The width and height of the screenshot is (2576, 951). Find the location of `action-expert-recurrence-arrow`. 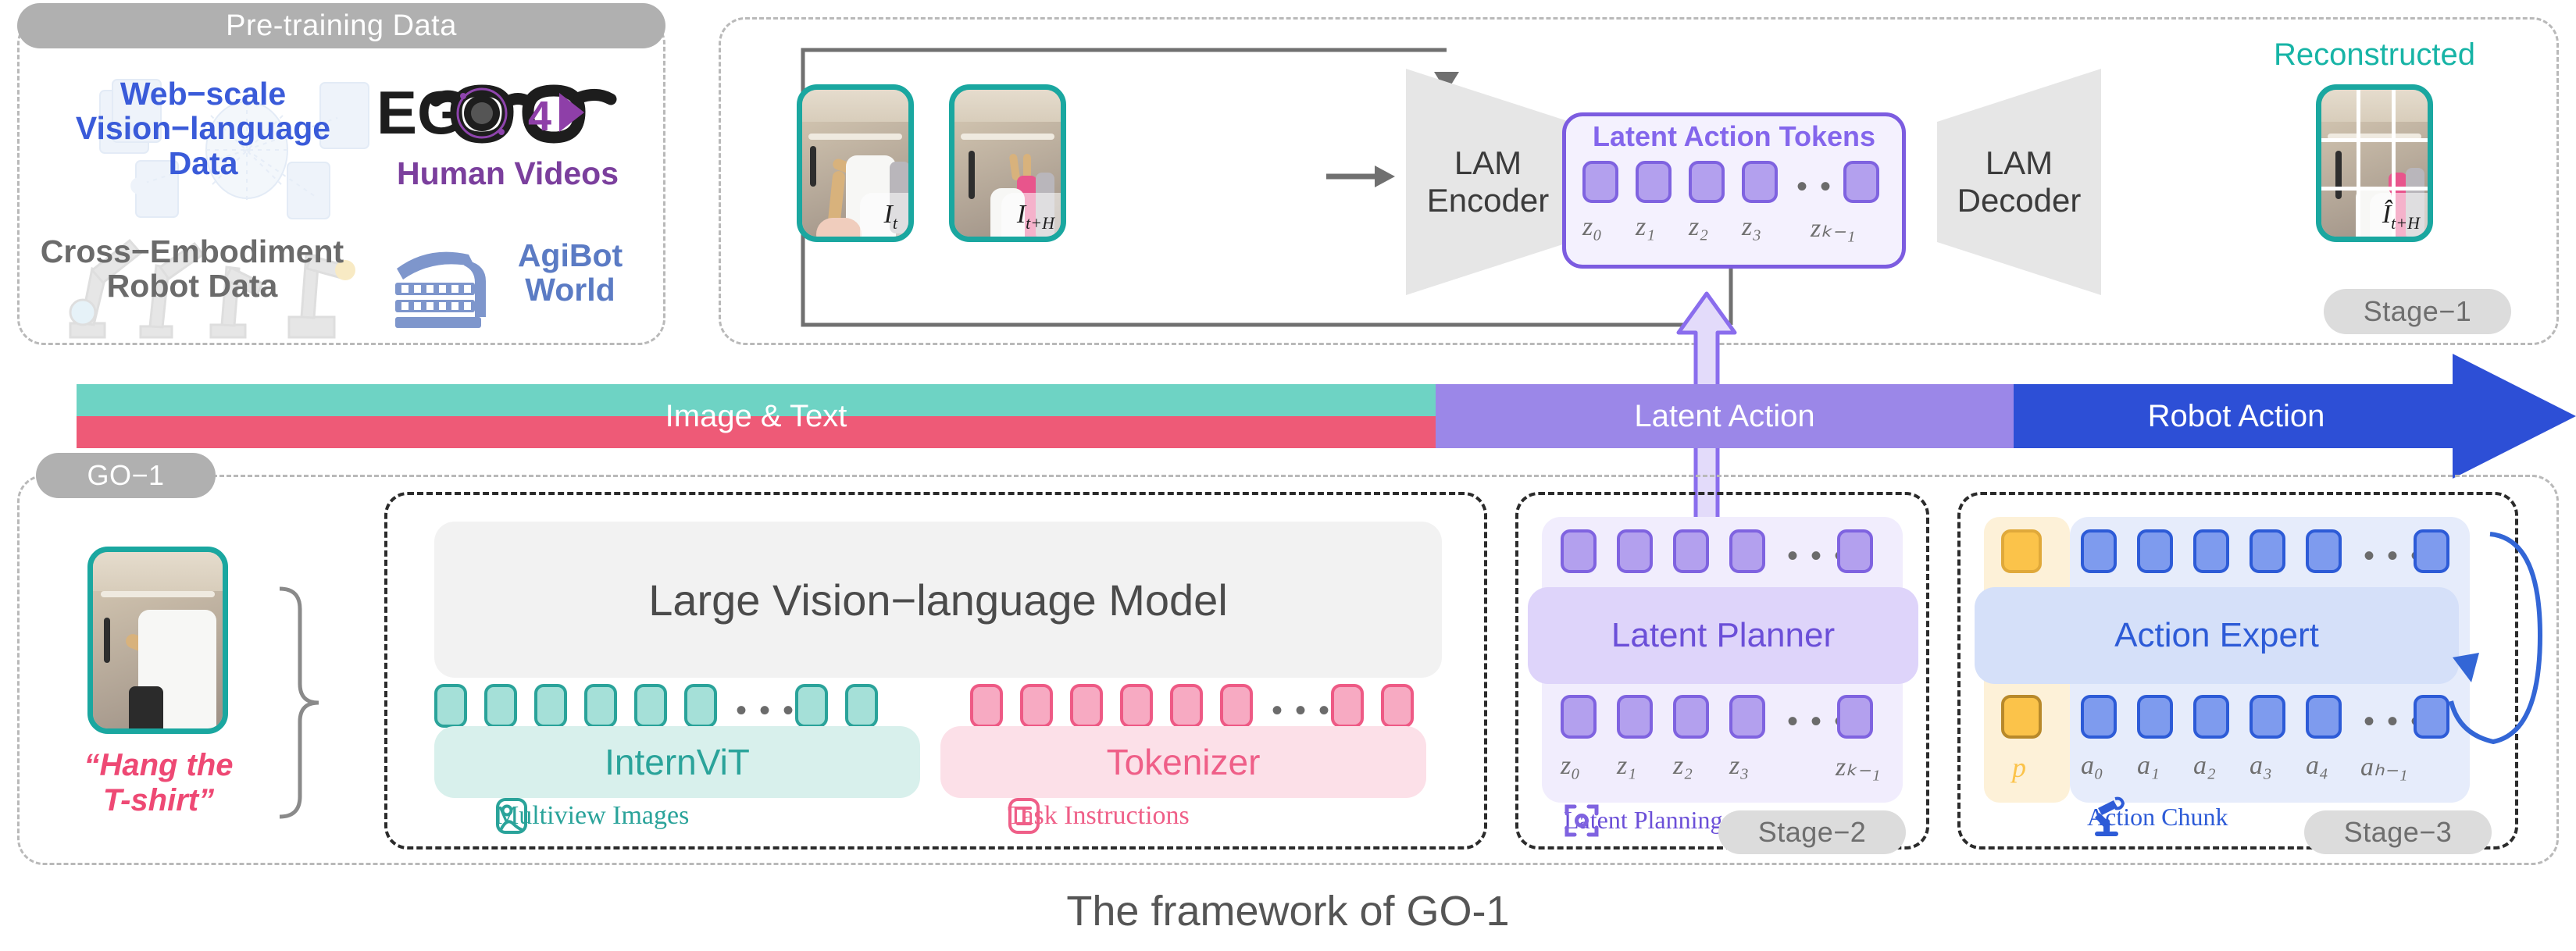

action-expert-recurrence-arrow is located at coordinates (2496, 638).